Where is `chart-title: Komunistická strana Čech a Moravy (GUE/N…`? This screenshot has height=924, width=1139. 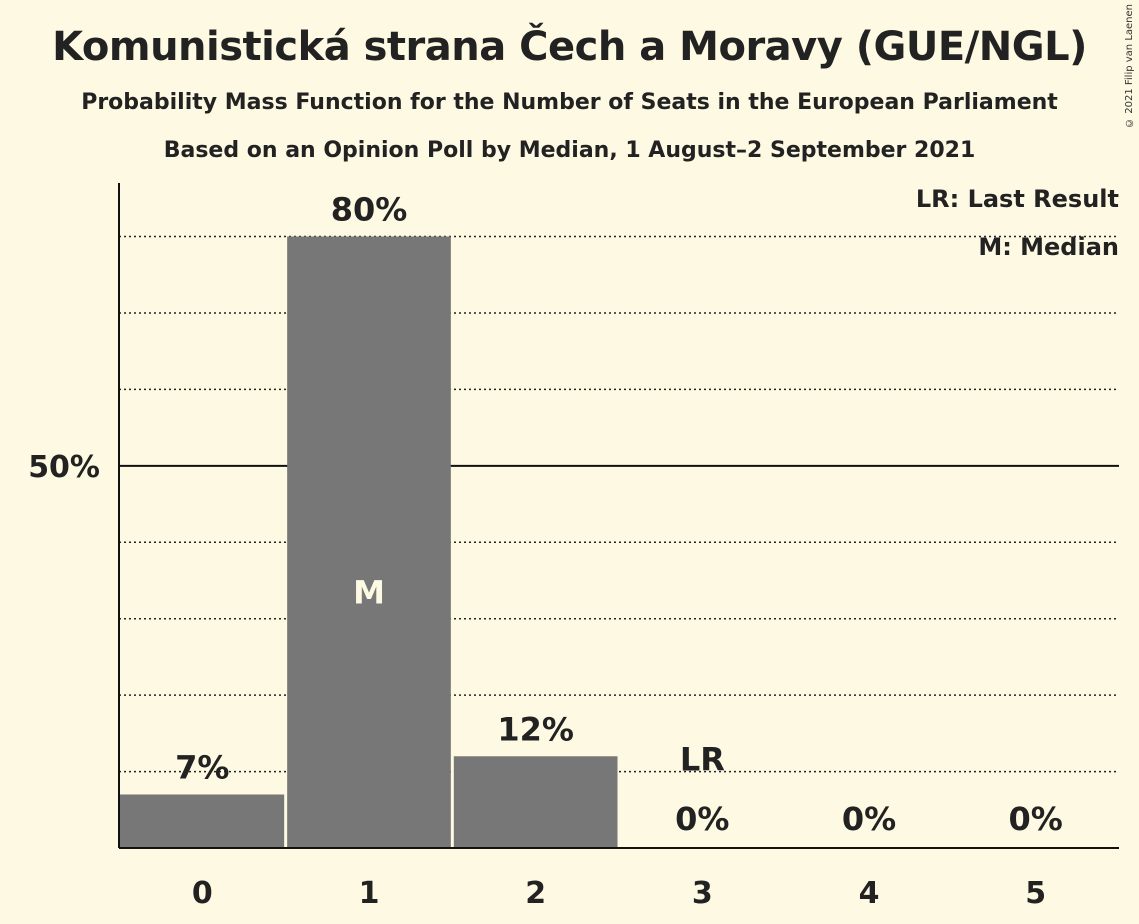
chart-title: Komunistická strana Čech a Moravy (GUE/N… is located at coordinates (569, 47).